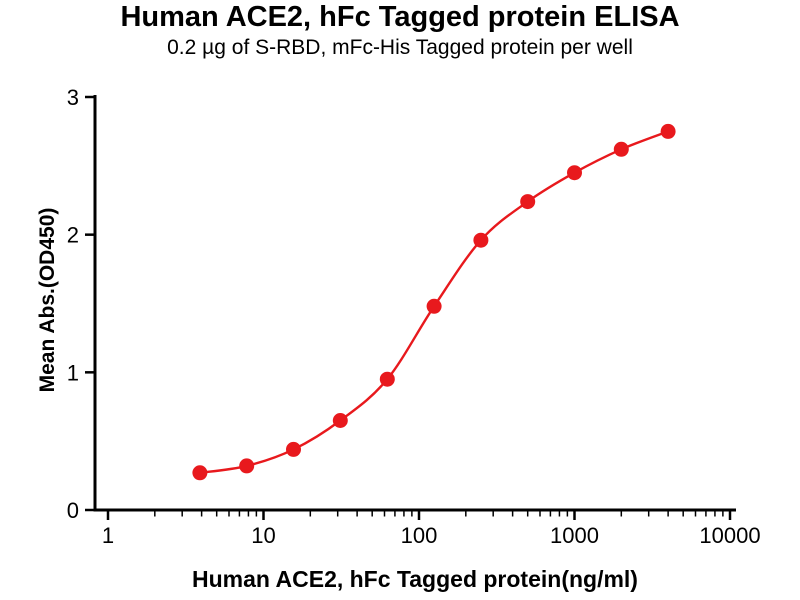 The height and width of the screenshot is (600, 800). I want to click on y-tick-label: 1, so click(73, 372).